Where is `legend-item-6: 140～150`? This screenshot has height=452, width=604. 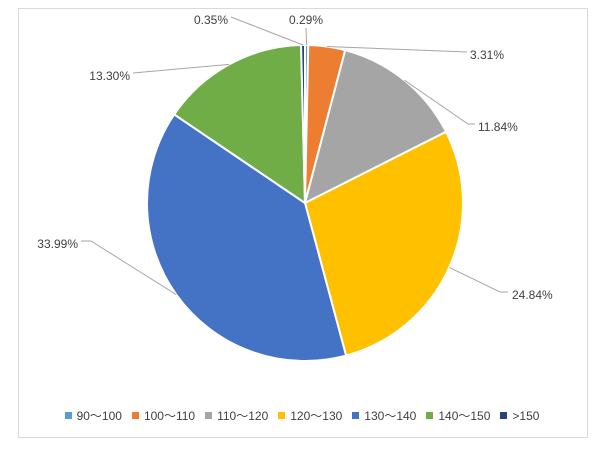
legend-item-6: 140～150 is located at coordinates (458, 415).